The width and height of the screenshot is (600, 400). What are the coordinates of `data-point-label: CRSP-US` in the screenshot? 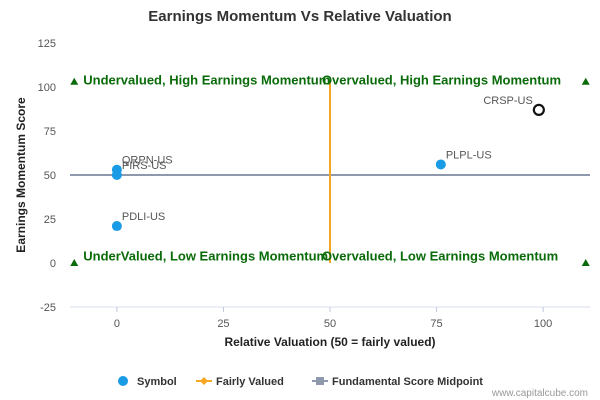 It's located at (508, 101).